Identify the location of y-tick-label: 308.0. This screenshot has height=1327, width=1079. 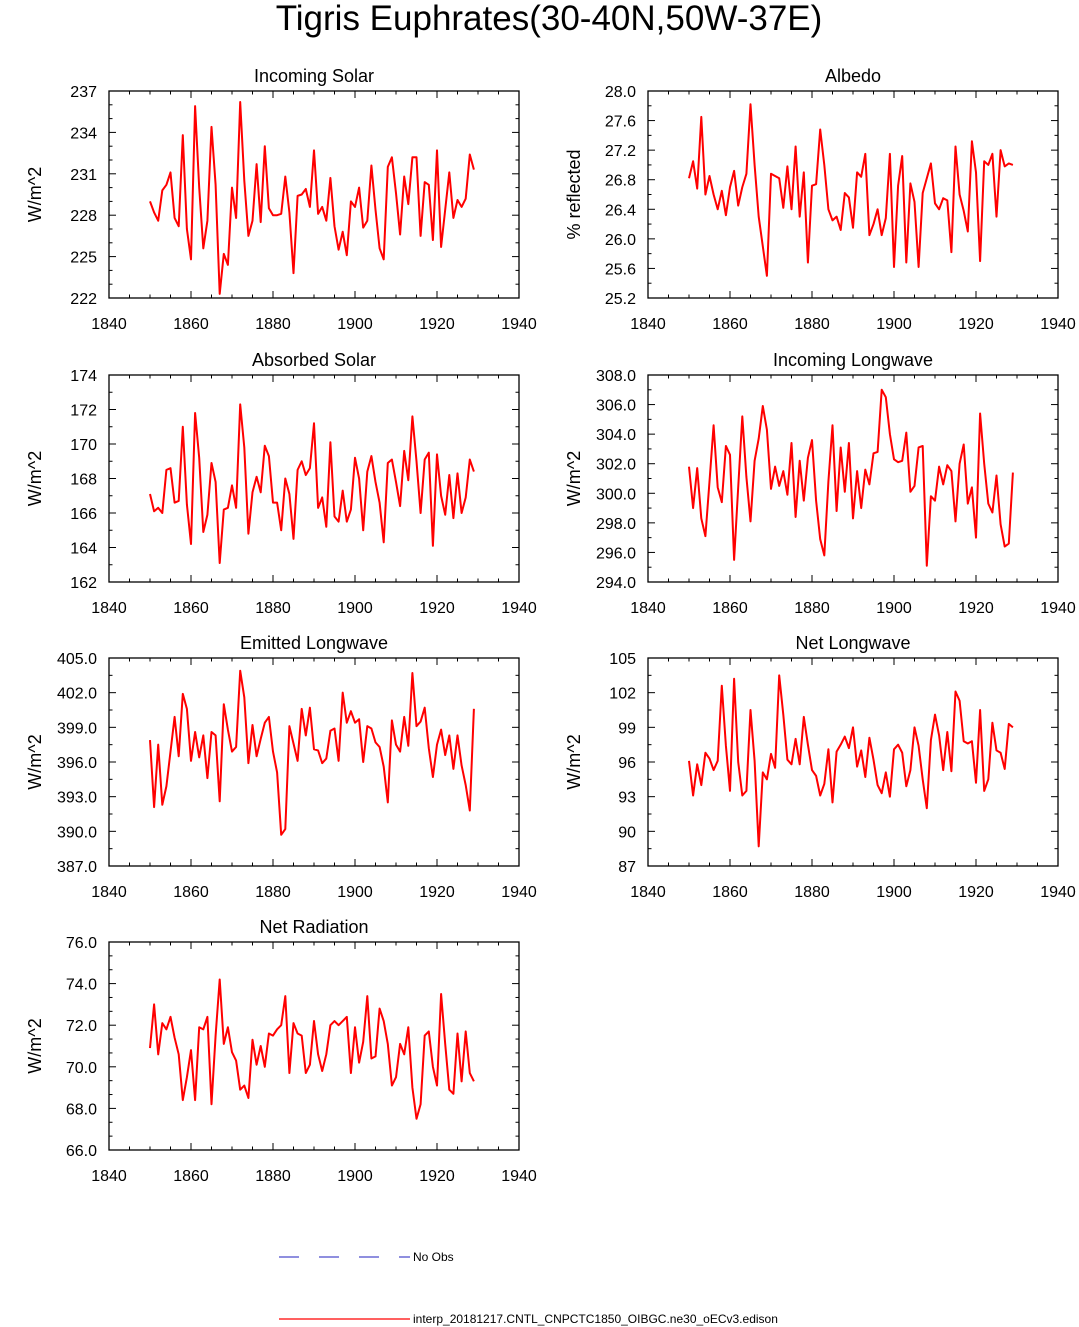
(616, 376).